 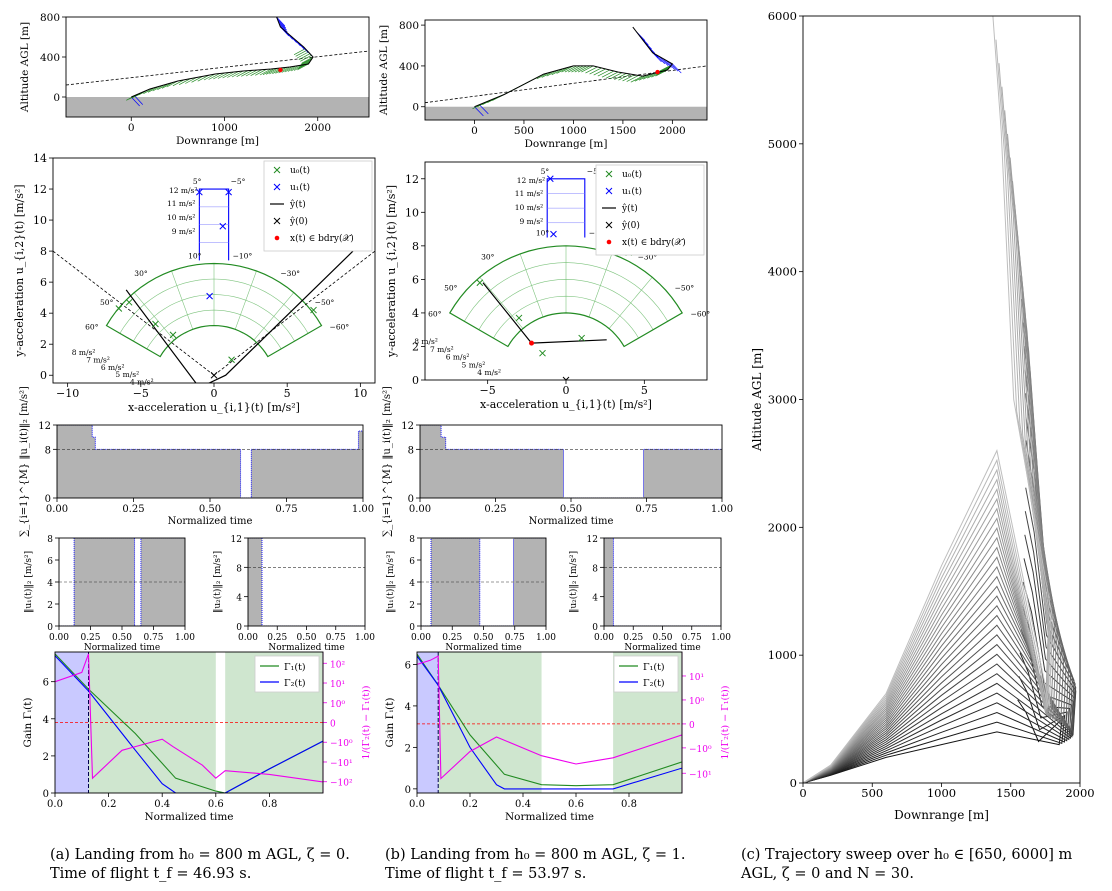 I want to click on caption-c-line2: AGL, ζ = 0 and N = 30., so click(x=827, y=874).